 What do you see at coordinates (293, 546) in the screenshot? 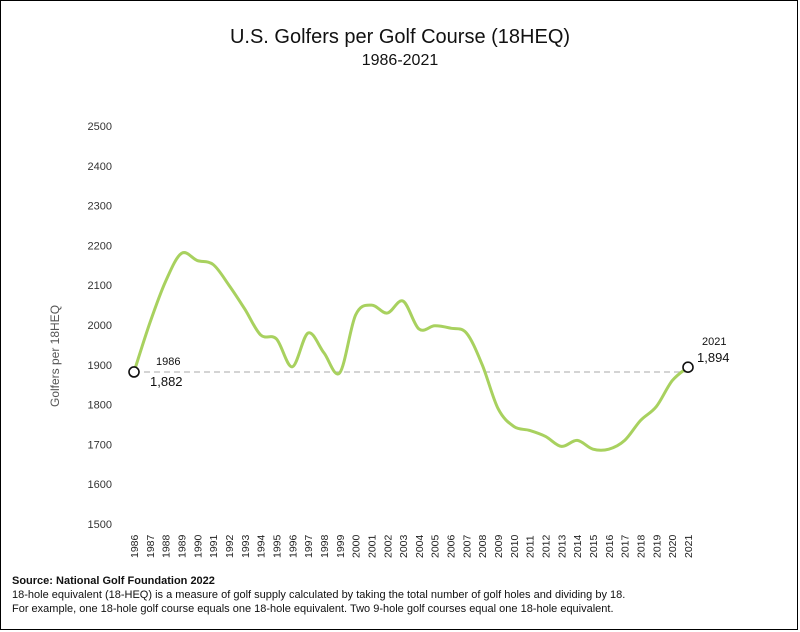
I see `x-tick-label: 1996` at bounding box center [293, 546].